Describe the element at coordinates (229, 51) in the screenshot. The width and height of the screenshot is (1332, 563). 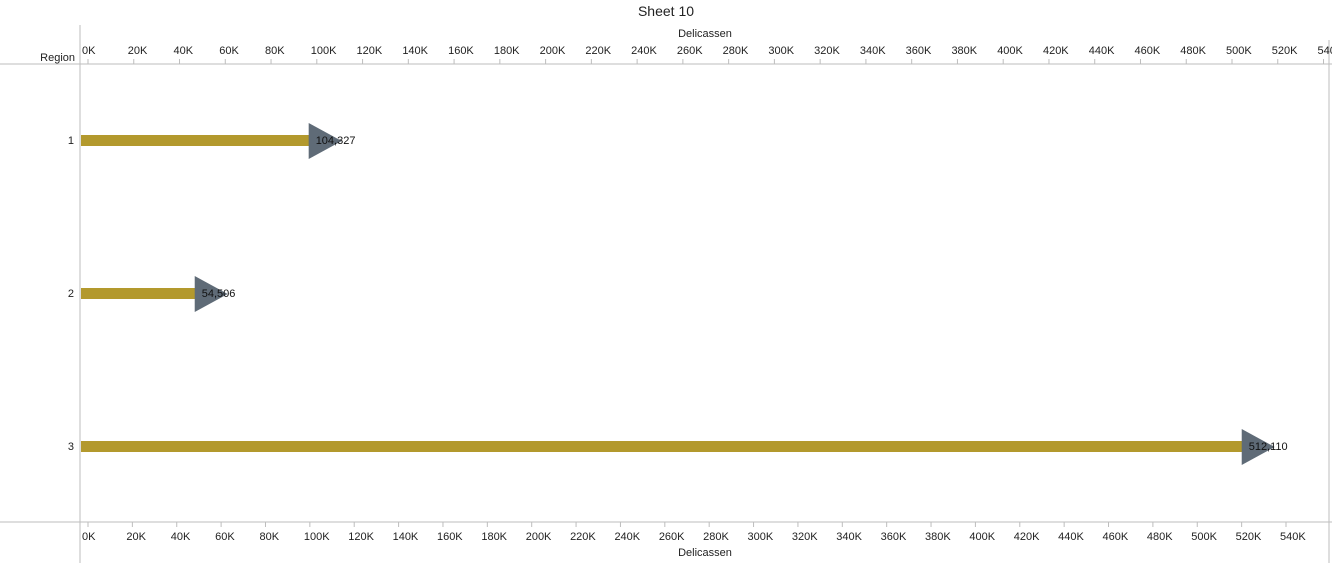
I see `top-tick-label: 60K` at that location.